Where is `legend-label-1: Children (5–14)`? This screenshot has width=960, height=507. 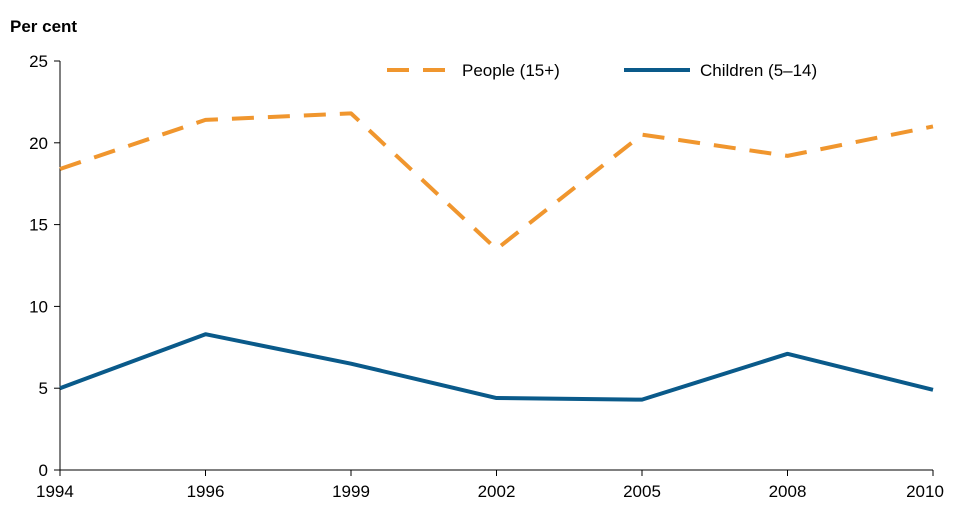
legend-label-1: Children (5–14) is located at coordinates (758, 70).